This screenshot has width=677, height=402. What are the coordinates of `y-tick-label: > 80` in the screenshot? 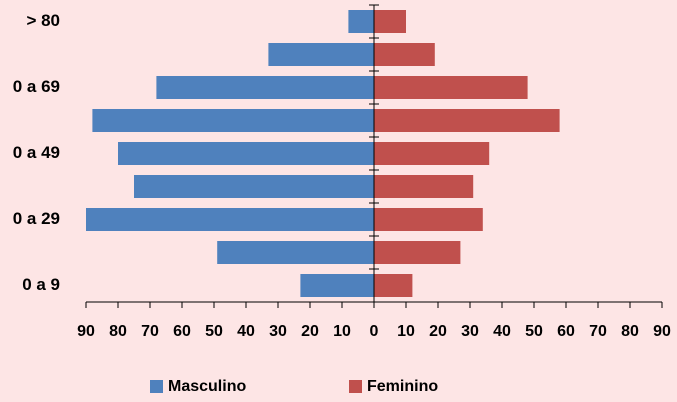 It's located at (43, 20).